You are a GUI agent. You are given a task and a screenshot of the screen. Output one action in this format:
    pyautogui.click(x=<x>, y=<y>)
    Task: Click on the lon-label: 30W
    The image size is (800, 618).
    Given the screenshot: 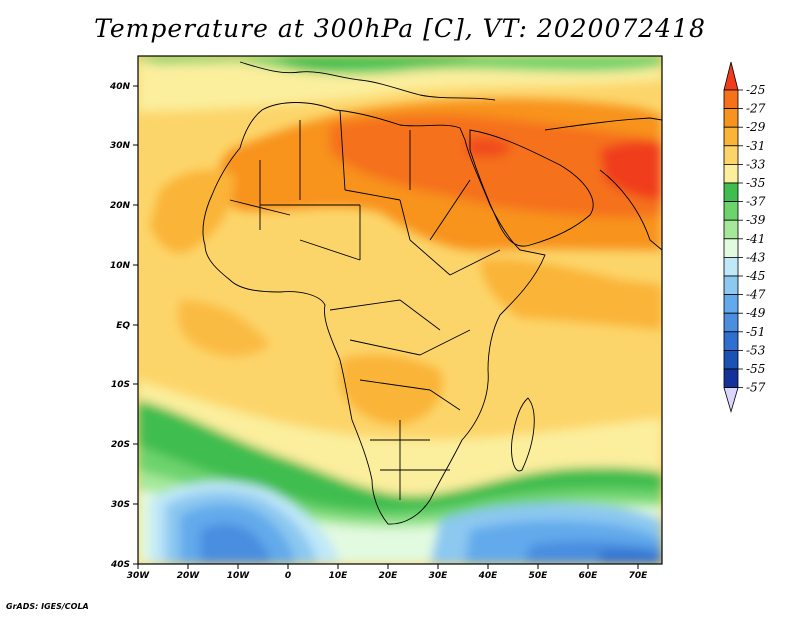 What is the action you would take?
    pyautogui.click(x=139, y=576)
    